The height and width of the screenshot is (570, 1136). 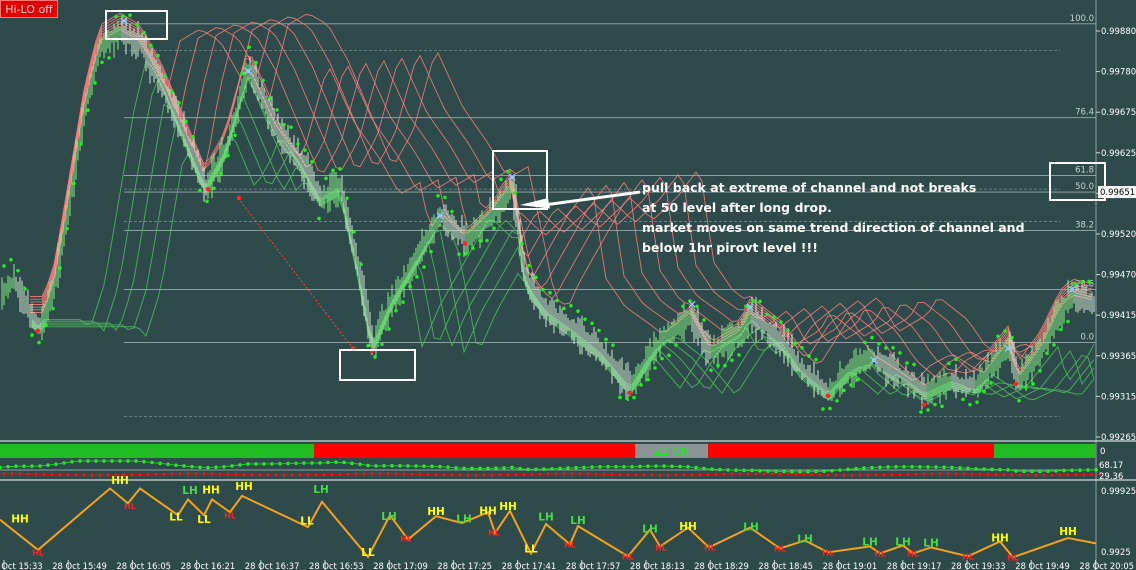 What do you see at coordinates (661, 547) in the screenshot?
I see `swing-label-26: HL` at bounding box center [661, 547].